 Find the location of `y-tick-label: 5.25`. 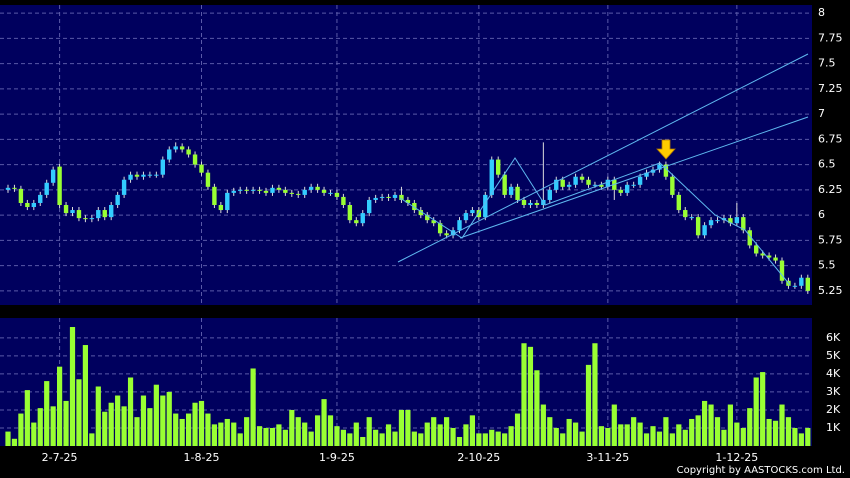

y-tick-label: 5.25 is located at coordinates (830, 290).